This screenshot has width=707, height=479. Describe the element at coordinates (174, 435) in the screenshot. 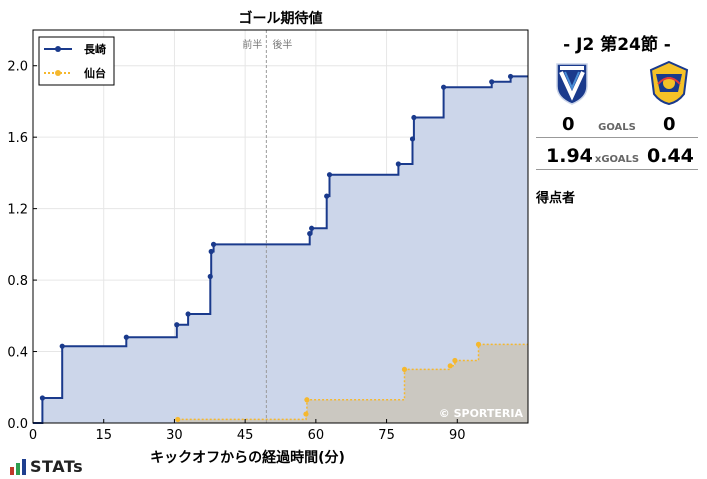

I see `x-tick-label: 30` at that location.